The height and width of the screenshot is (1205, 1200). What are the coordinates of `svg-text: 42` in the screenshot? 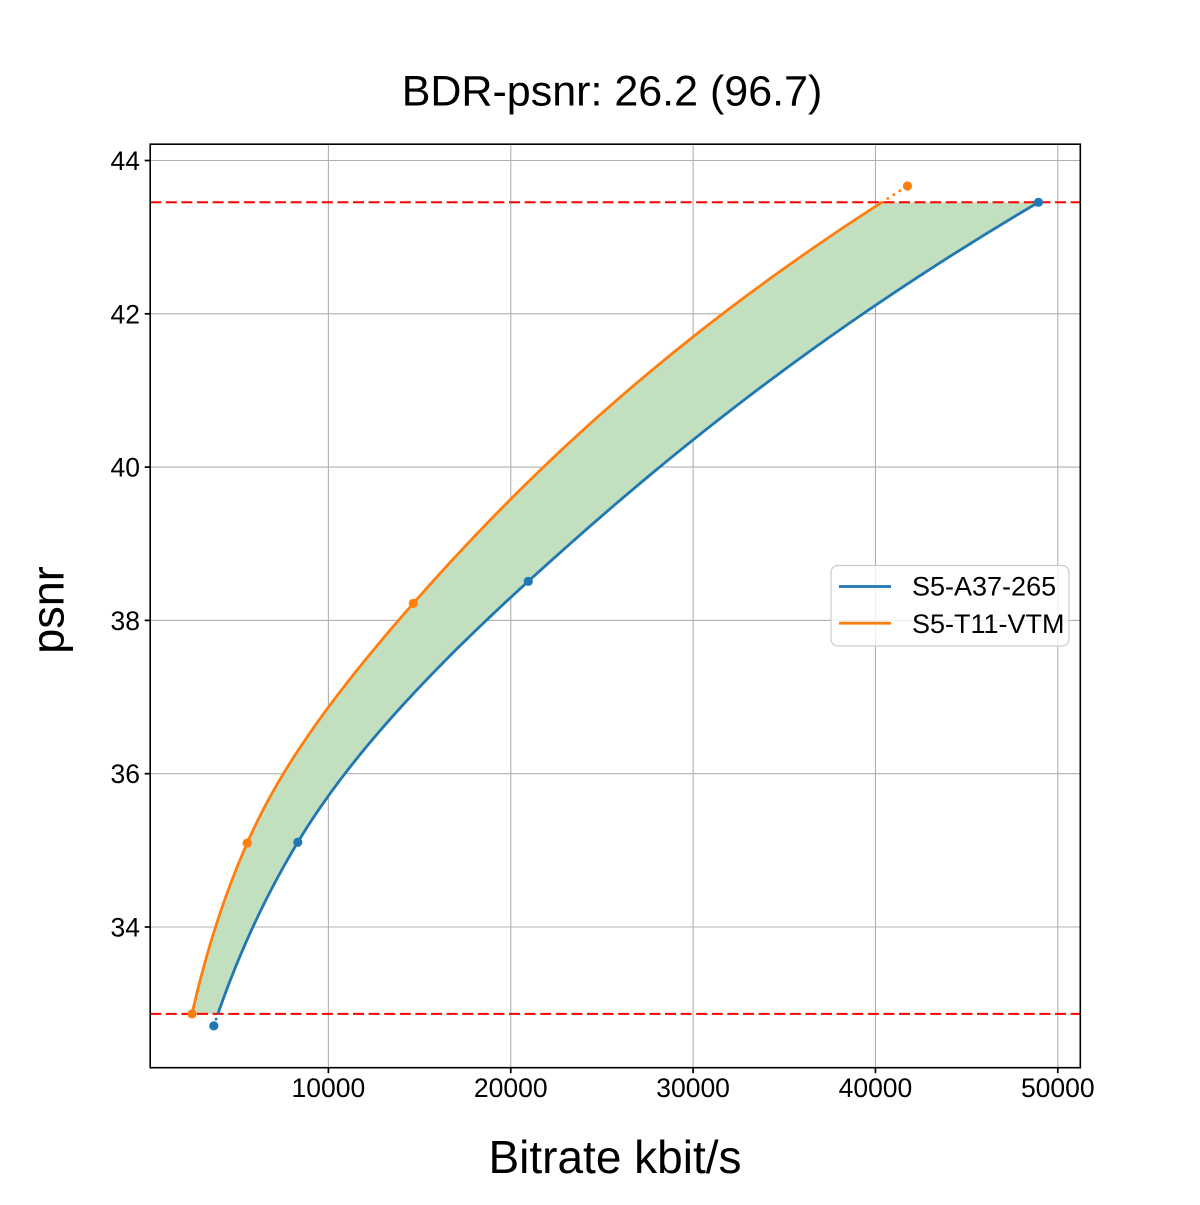 It's located at (125, 314).